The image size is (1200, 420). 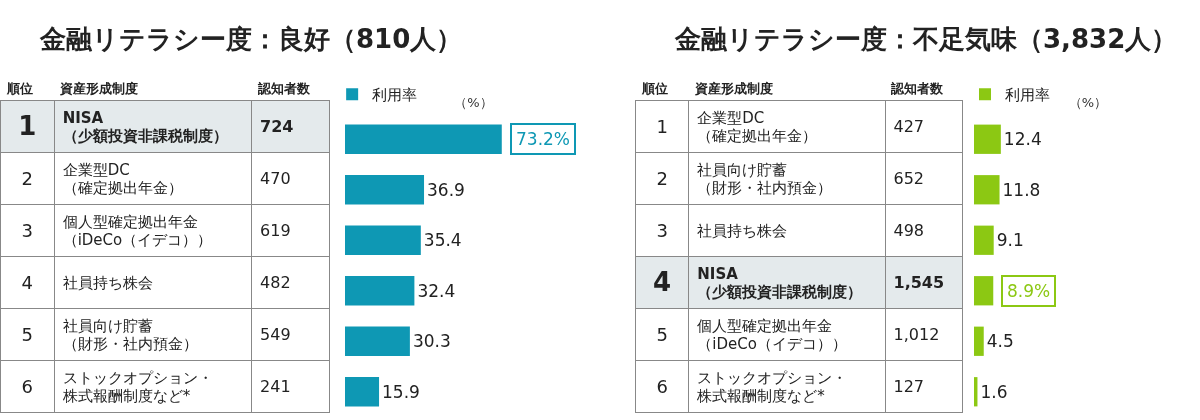 I want to click on data-label: 15.9, so click(x=401, y=391).